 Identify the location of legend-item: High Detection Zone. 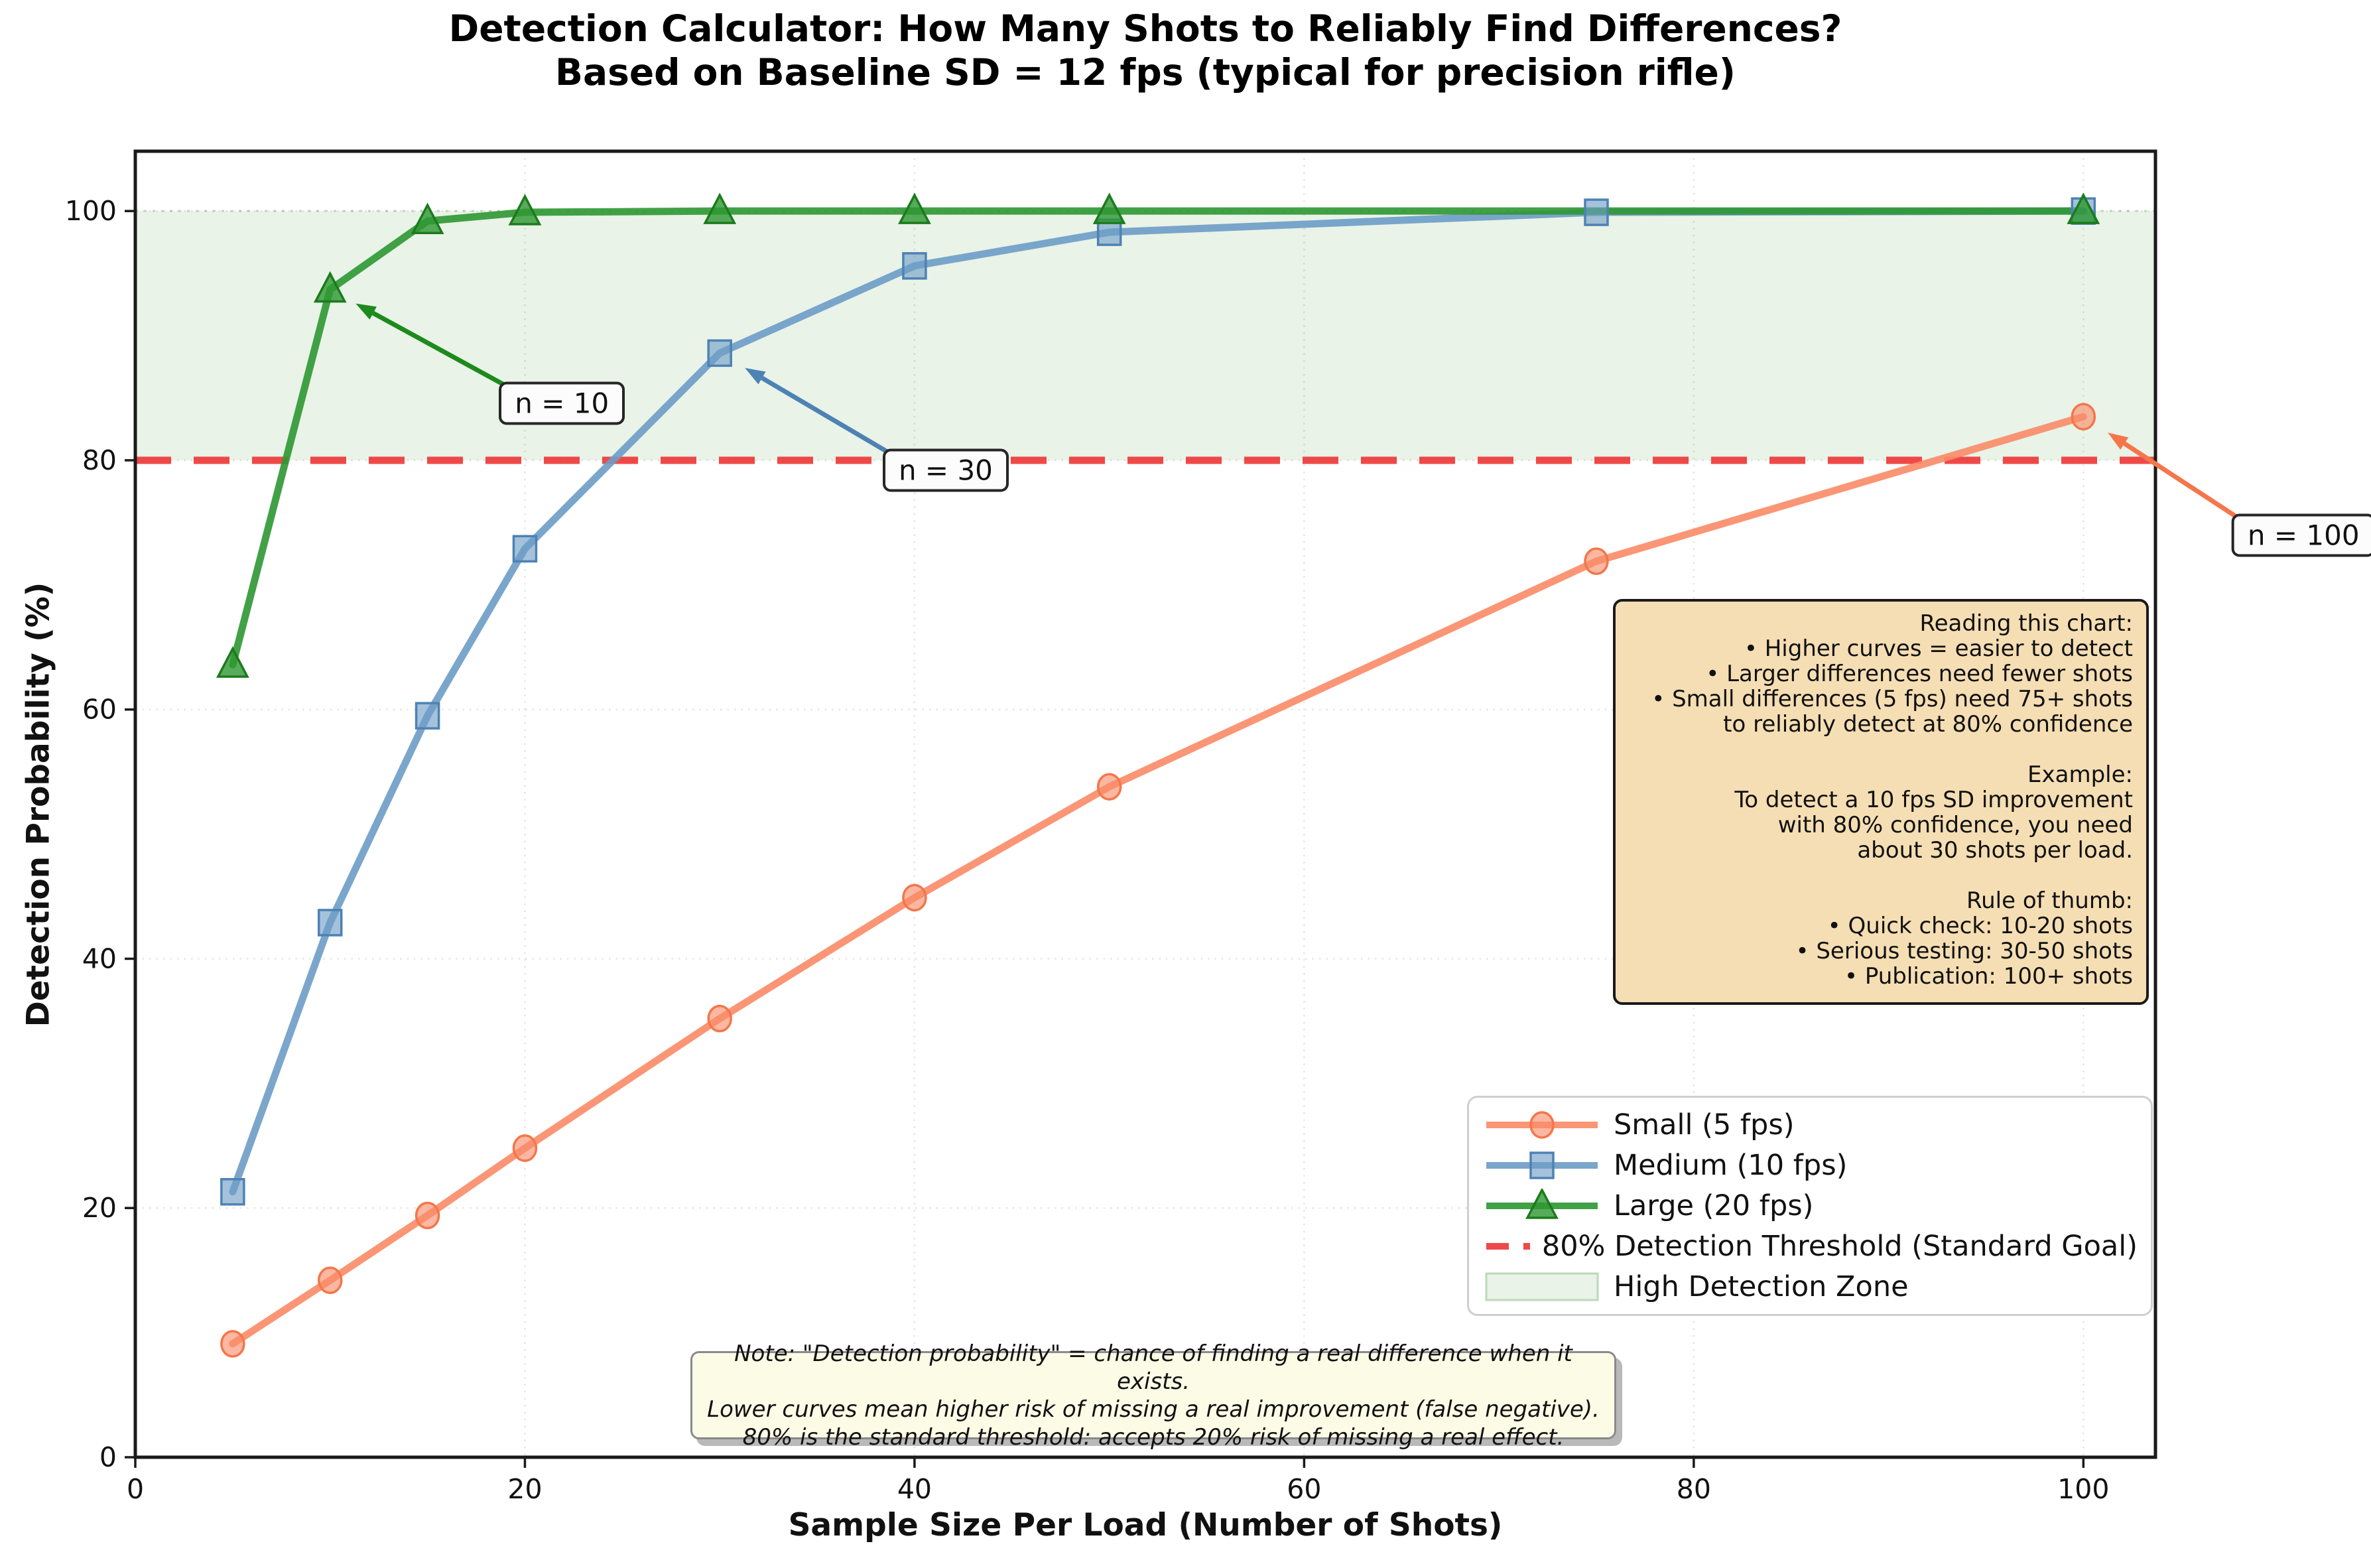
(1810, 1287).